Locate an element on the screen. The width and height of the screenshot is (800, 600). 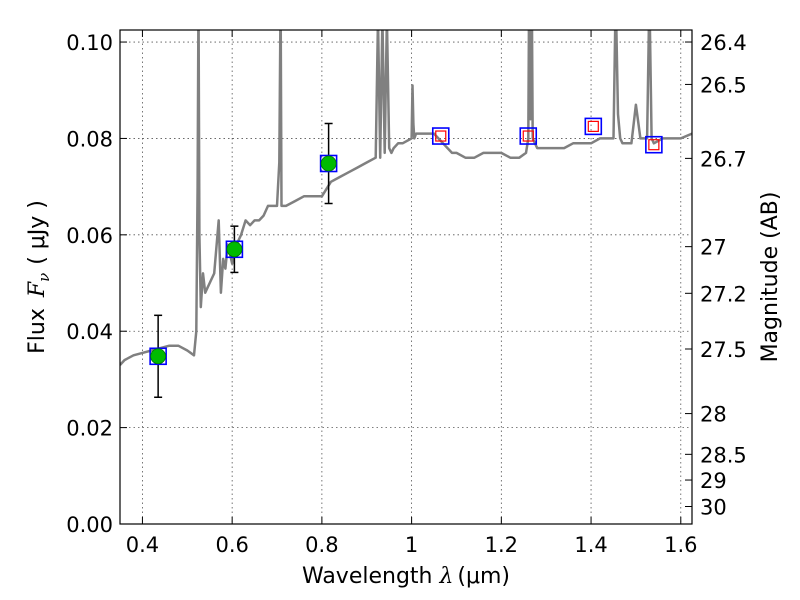
y-tick-label: 0.04 is located at coordinates (89, 332).